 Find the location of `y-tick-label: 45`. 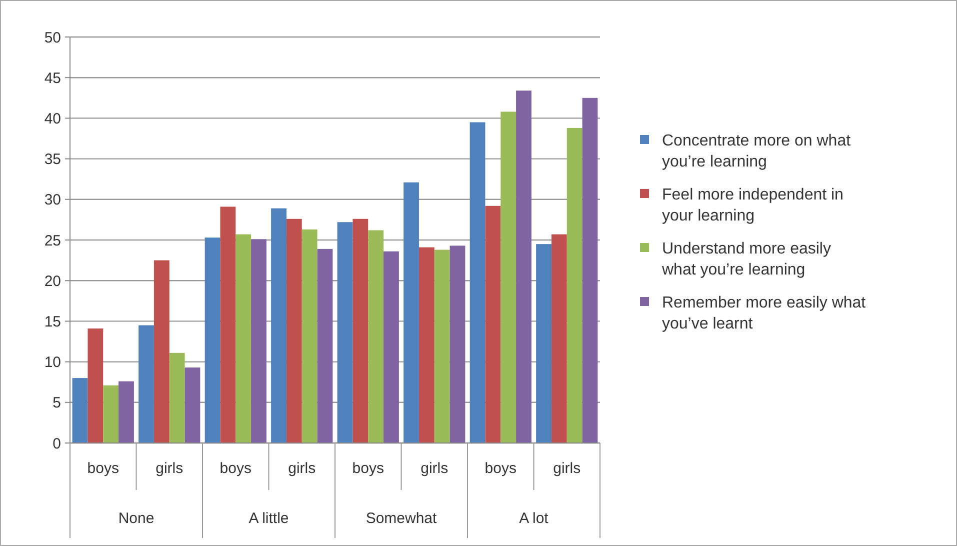

y-tick-label: 45 is located at coordinates (52, 78).